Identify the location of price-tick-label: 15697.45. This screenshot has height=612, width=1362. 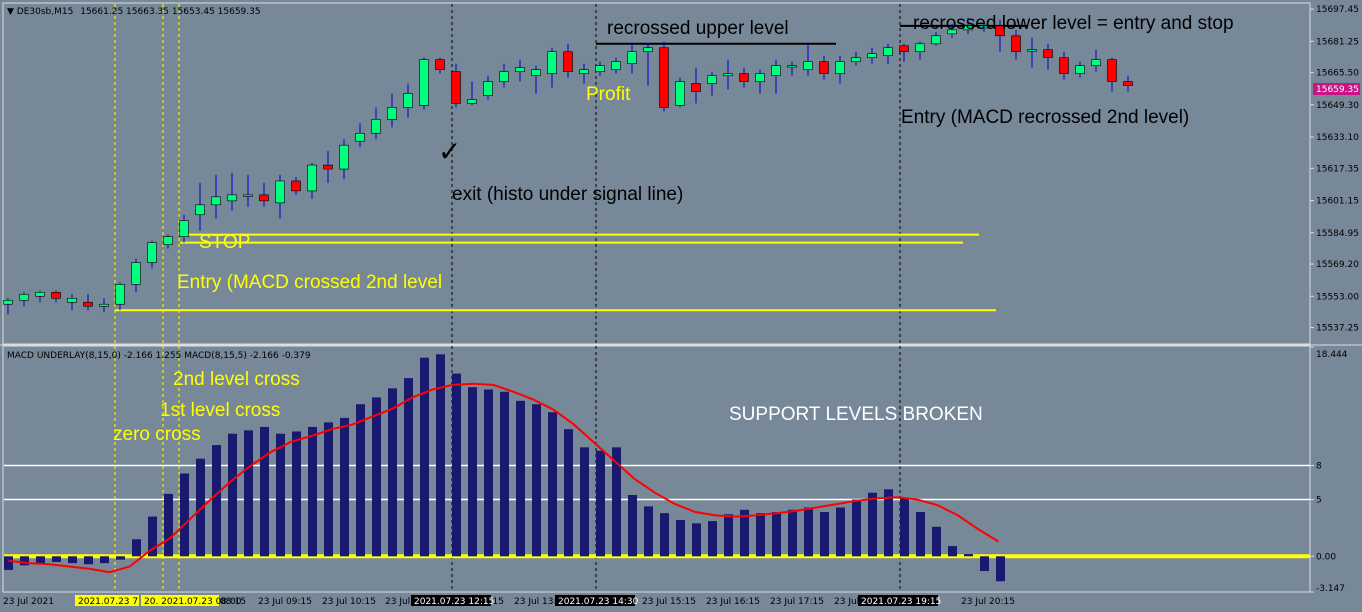
(1337, 10).